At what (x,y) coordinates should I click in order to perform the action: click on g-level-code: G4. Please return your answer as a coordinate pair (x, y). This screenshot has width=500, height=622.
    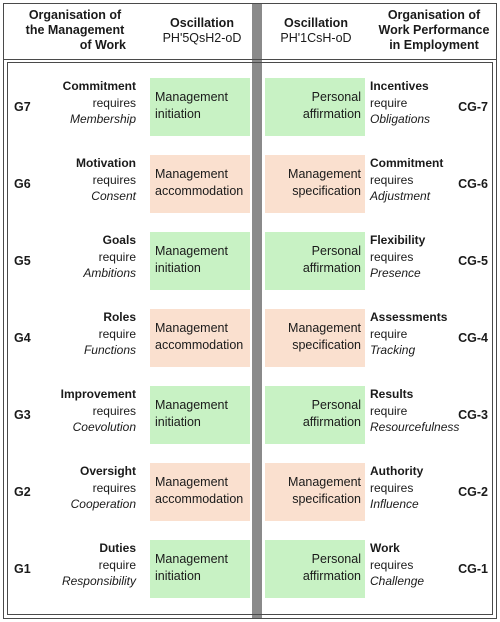
    Looking at the image, I should click on (22, 338).